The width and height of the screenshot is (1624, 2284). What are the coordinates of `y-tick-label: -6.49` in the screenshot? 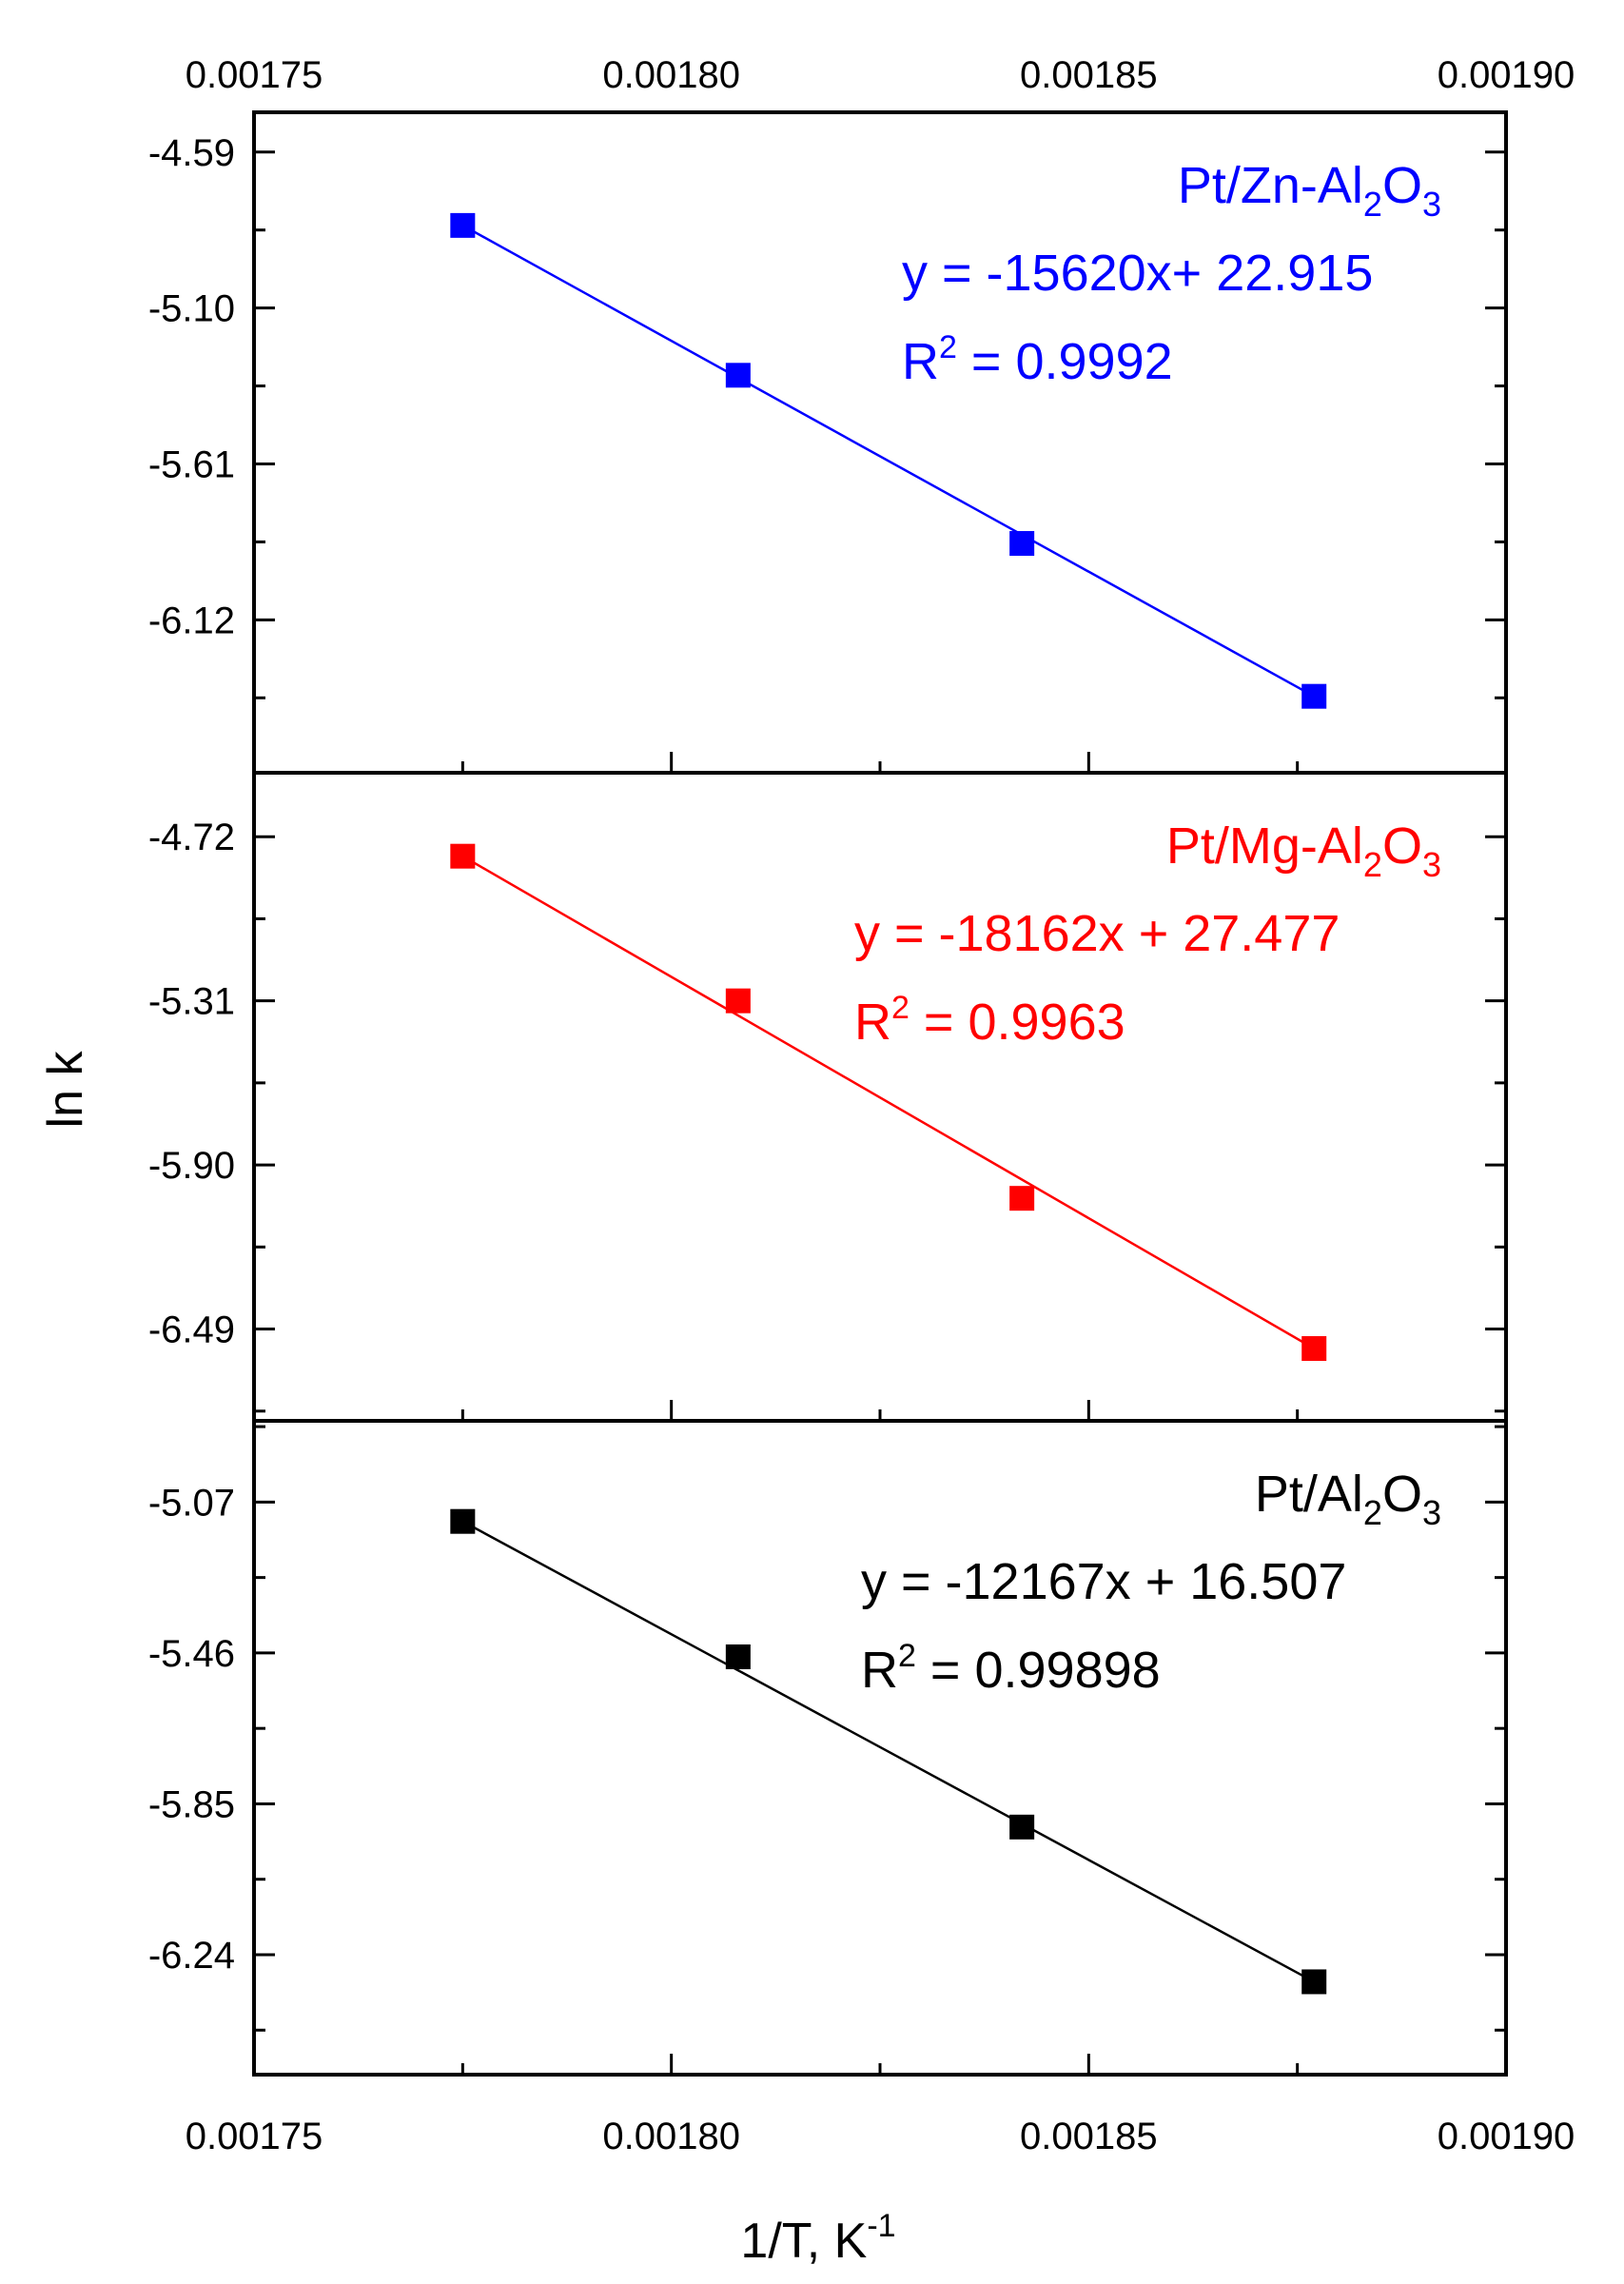 It's located at (191, 1330).